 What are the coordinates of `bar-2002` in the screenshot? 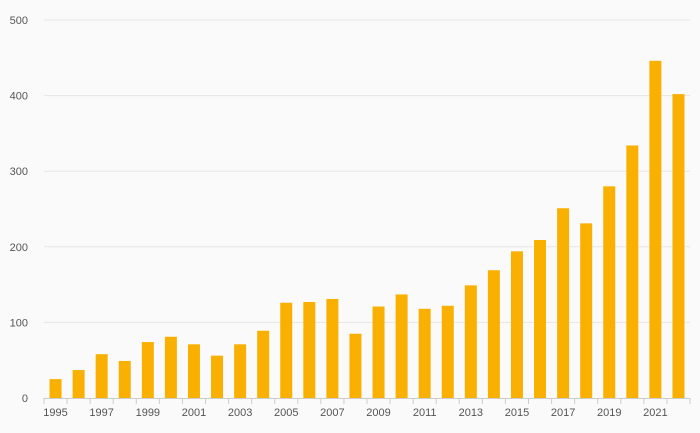 It's located at (217, 376).